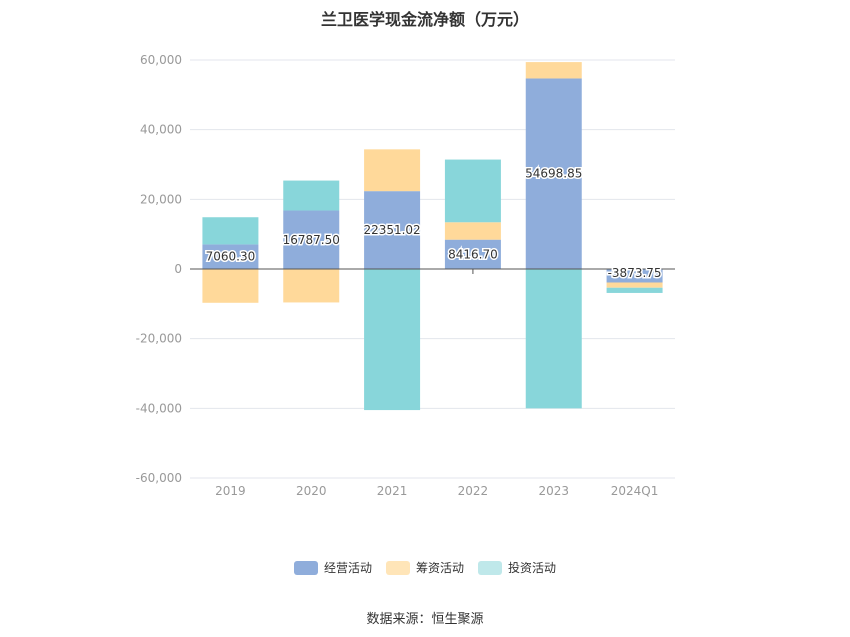 The image size is (850, 637). Describe the element at coordinates (473, 491) in the screenshot. I see `x-tick-label: 2022` at that location.